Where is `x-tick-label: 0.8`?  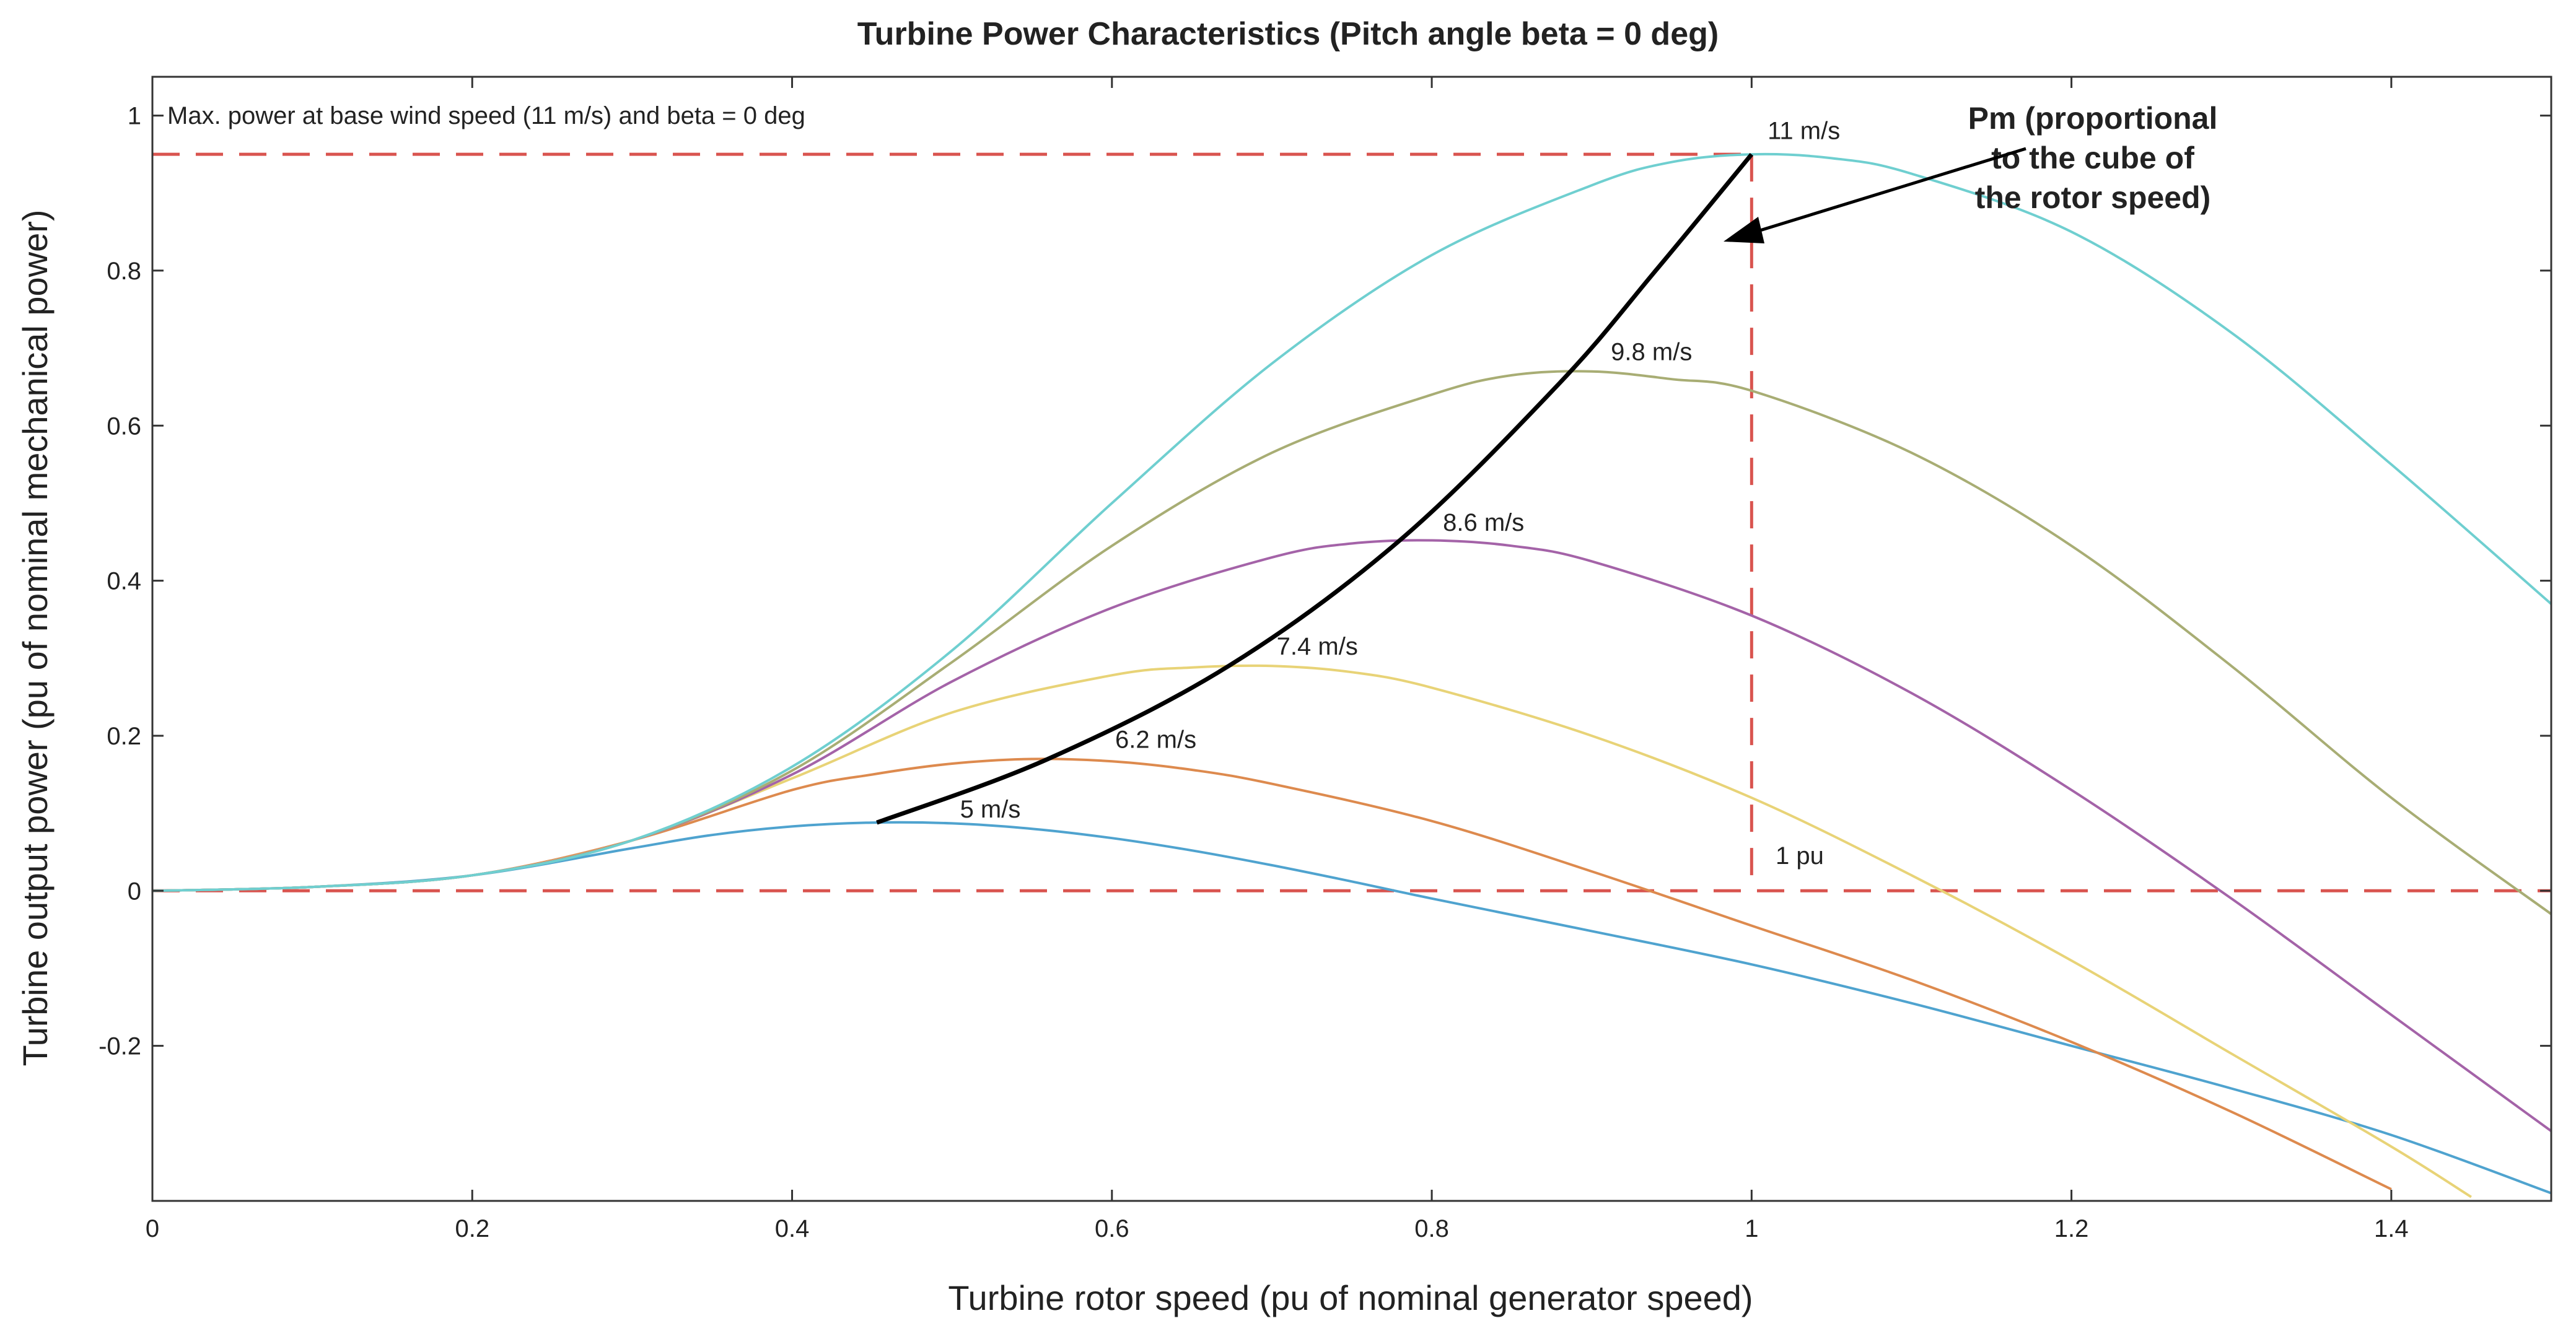 x-tick-label: 0.8 is located at coordinates (1431, 1228).